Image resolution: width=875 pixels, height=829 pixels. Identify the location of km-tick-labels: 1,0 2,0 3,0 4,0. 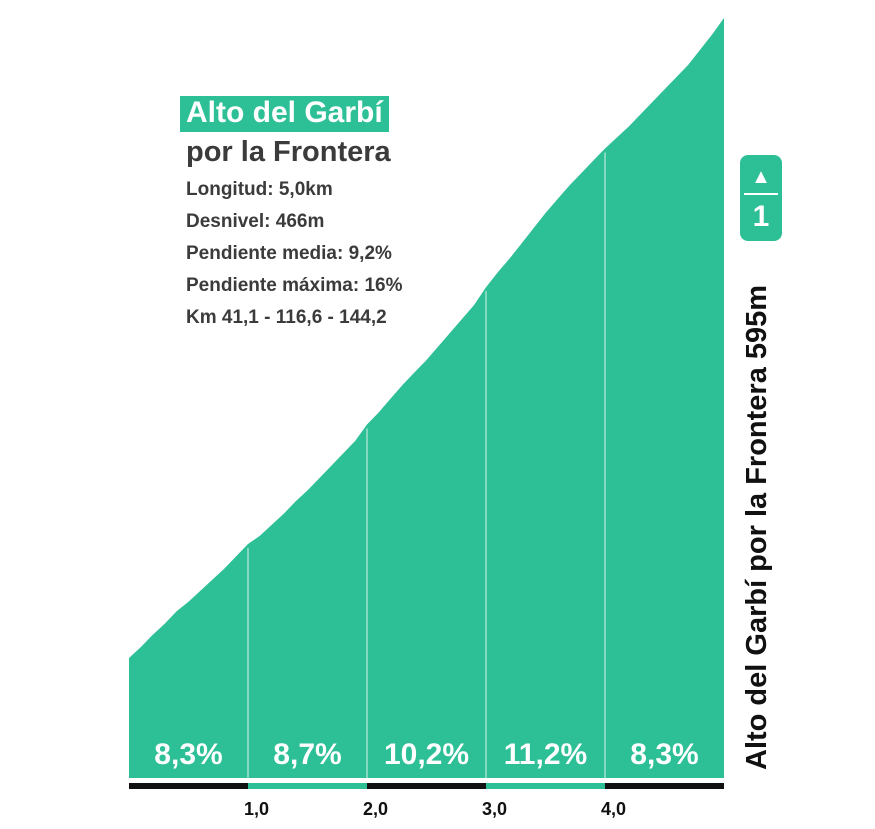
(435, 809).